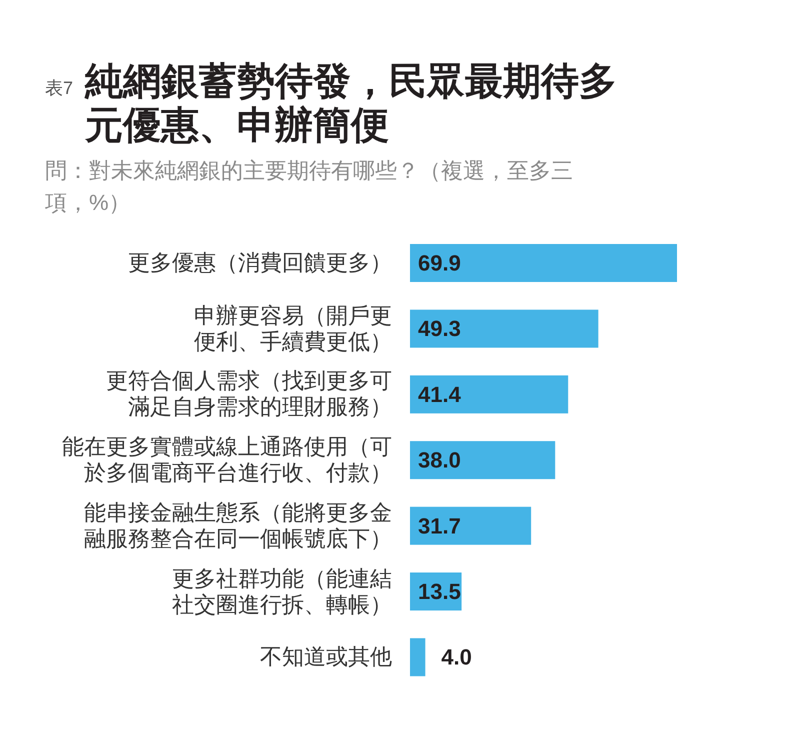 The image size is (792, 740). I want to click on y-tick-label: 能在更多實體或線上通路使用（可於多個電商平台進行收、付款）, so click(226, 460).